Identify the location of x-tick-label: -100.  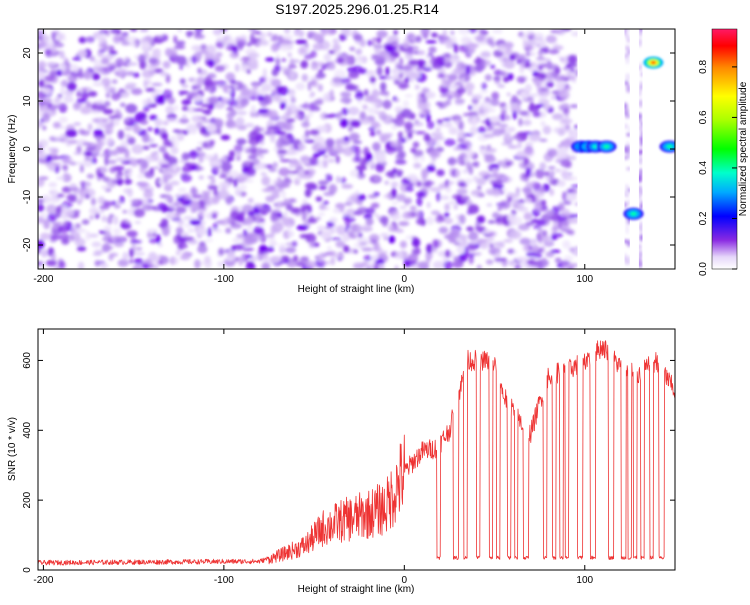
(224, 279).